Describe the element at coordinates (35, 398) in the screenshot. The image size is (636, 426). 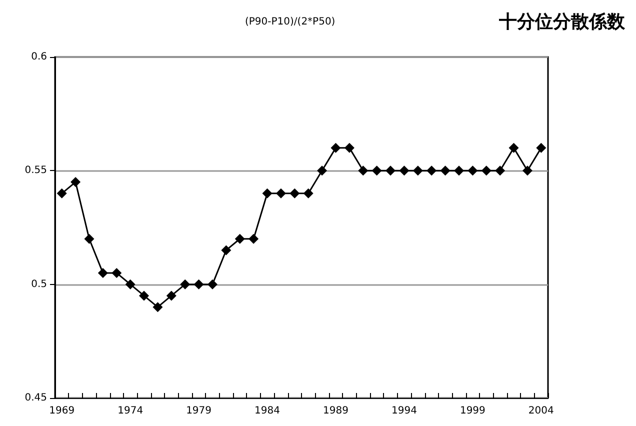
I see `y-tick-label: 0.45` at that location.